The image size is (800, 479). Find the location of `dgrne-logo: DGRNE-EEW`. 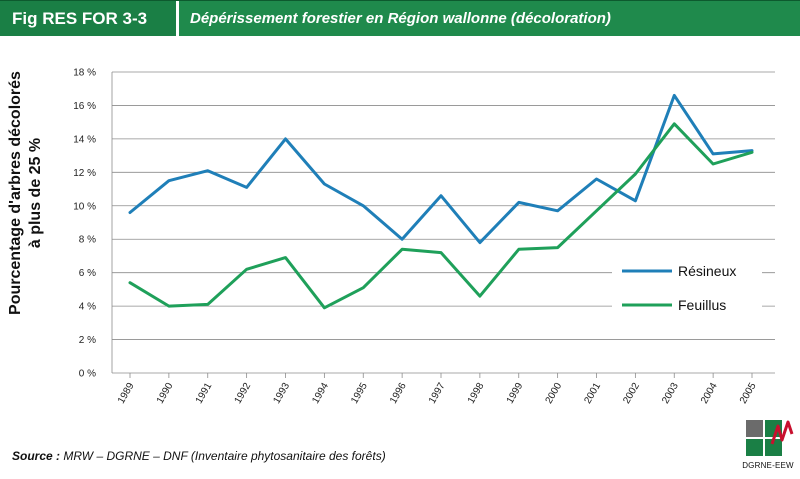

dgrne-logo: DGRNE-EEW is located at coordinates (768, 447).